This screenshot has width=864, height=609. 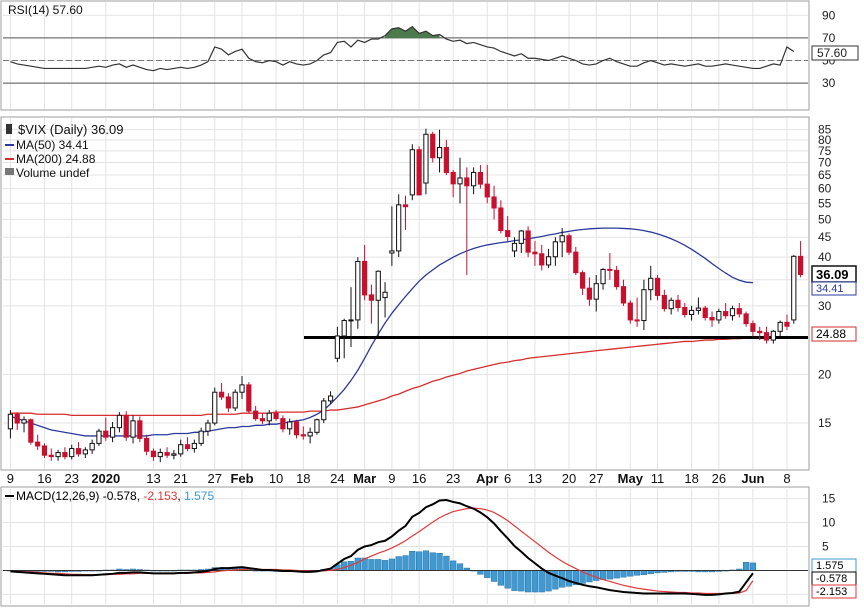 What do you see at coordinates (276, 478) in the screenshot?
I see `date-label: 10` at bounding box center [276, 478].